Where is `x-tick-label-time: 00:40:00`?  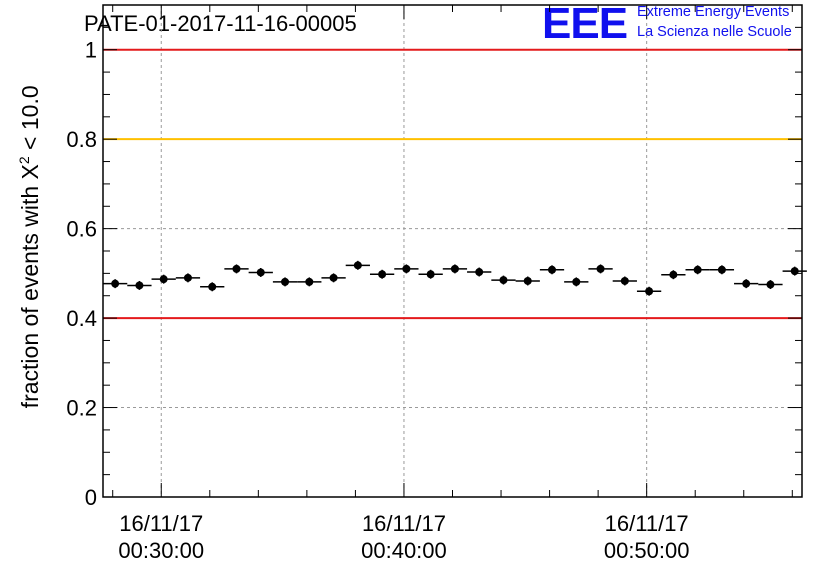
x-tick-label-time: 00:40:00 is located at coordinates (404, 550).